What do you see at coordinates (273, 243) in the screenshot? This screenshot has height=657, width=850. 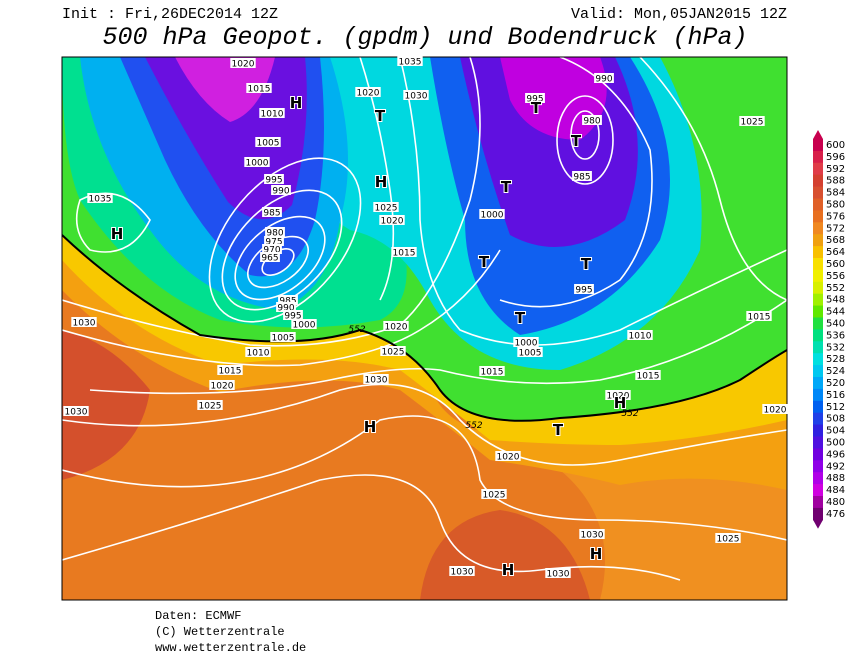 I see `isobar-label: 975` at bounding box center [273, 243].